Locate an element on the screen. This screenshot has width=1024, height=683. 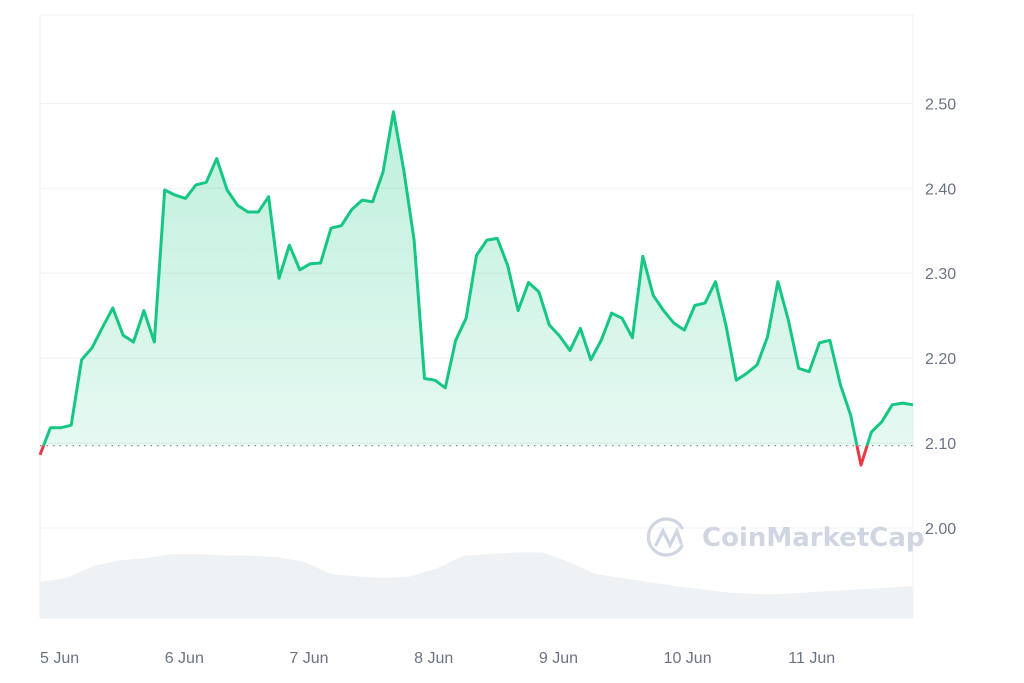
x-tick-label: 5 Jun is located at coordinates (59, 658).